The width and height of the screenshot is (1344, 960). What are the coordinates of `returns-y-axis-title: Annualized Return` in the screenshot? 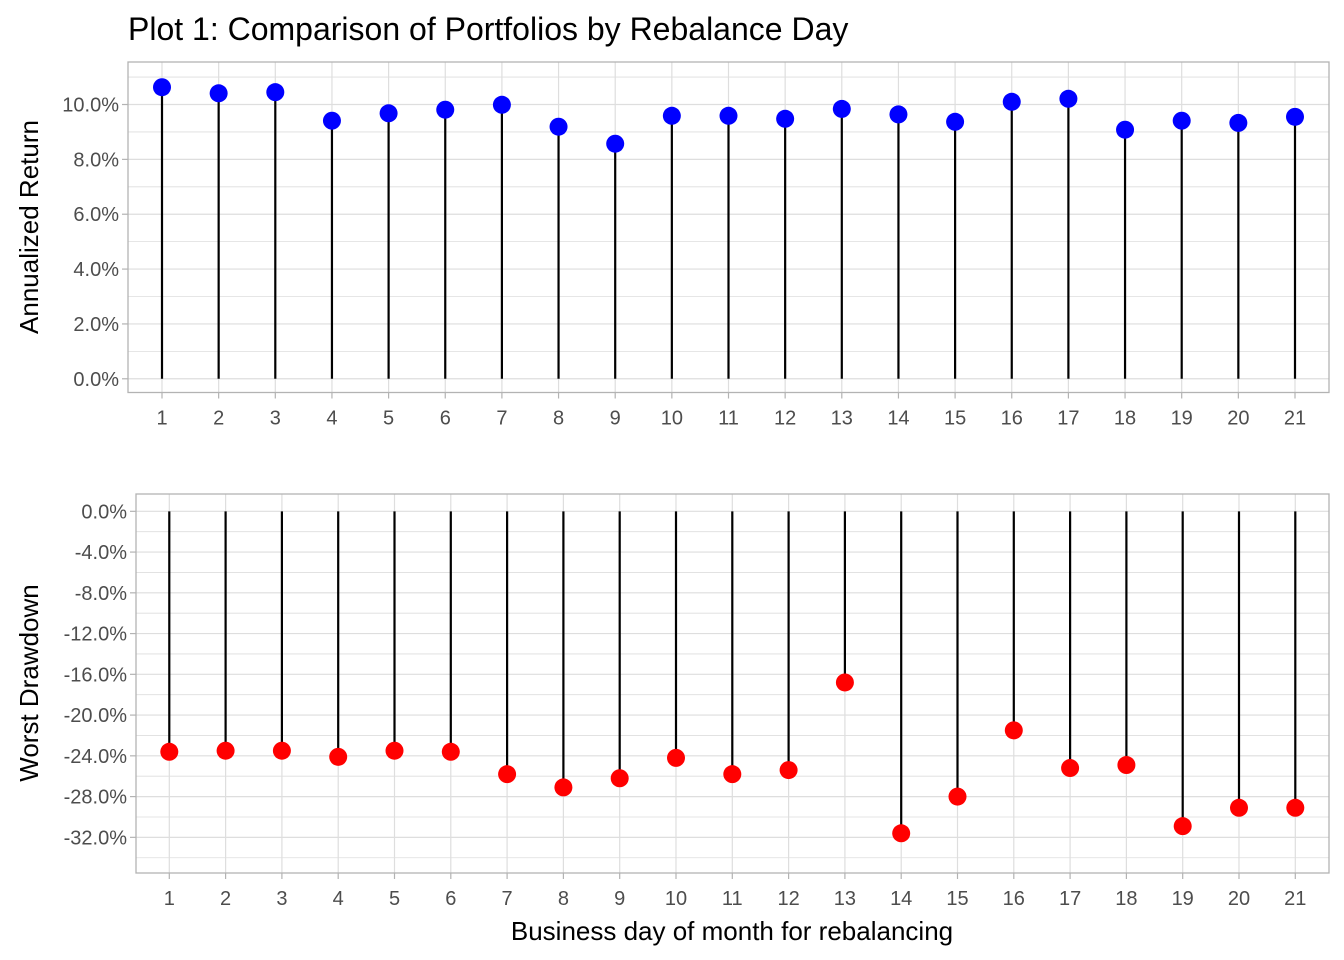 It's located at (29, 227).